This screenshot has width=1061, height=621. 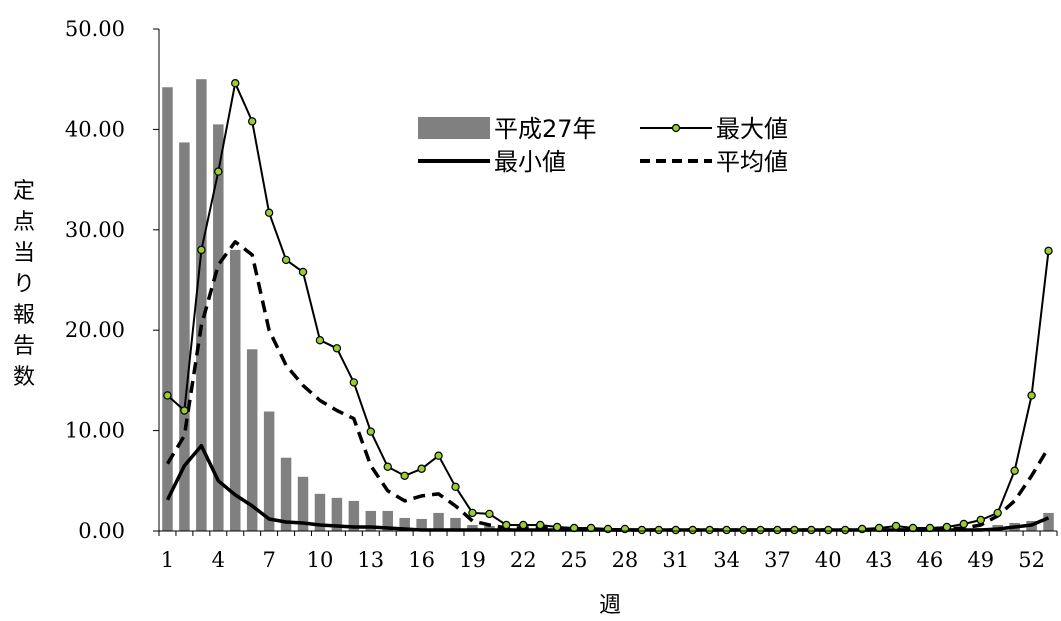 I want to click on legend-label-mean: 平均値, so click(x=752, y=162).